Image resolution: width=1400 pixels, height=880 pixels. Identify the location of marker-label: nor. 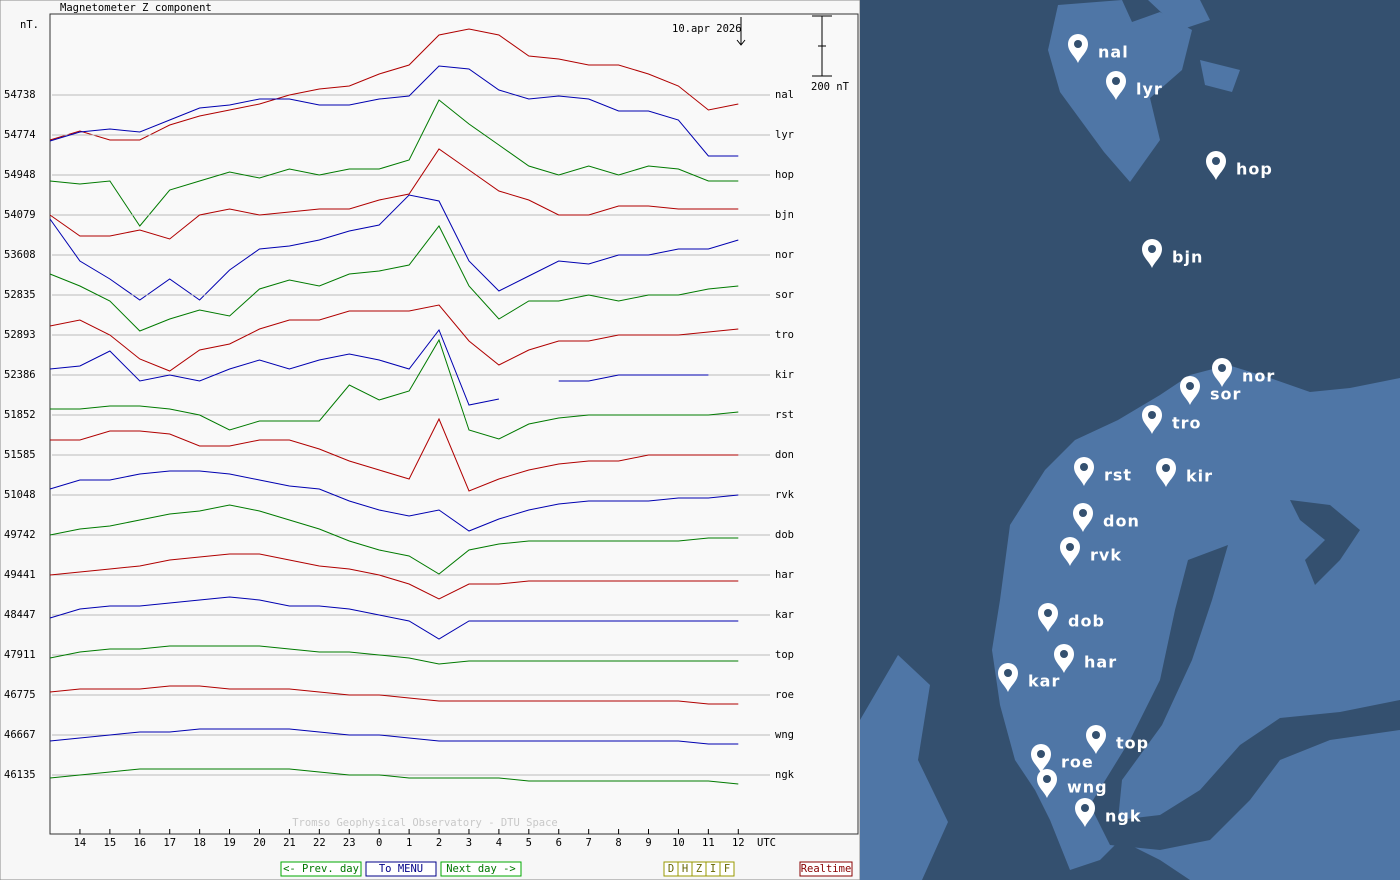
(1258, 376).